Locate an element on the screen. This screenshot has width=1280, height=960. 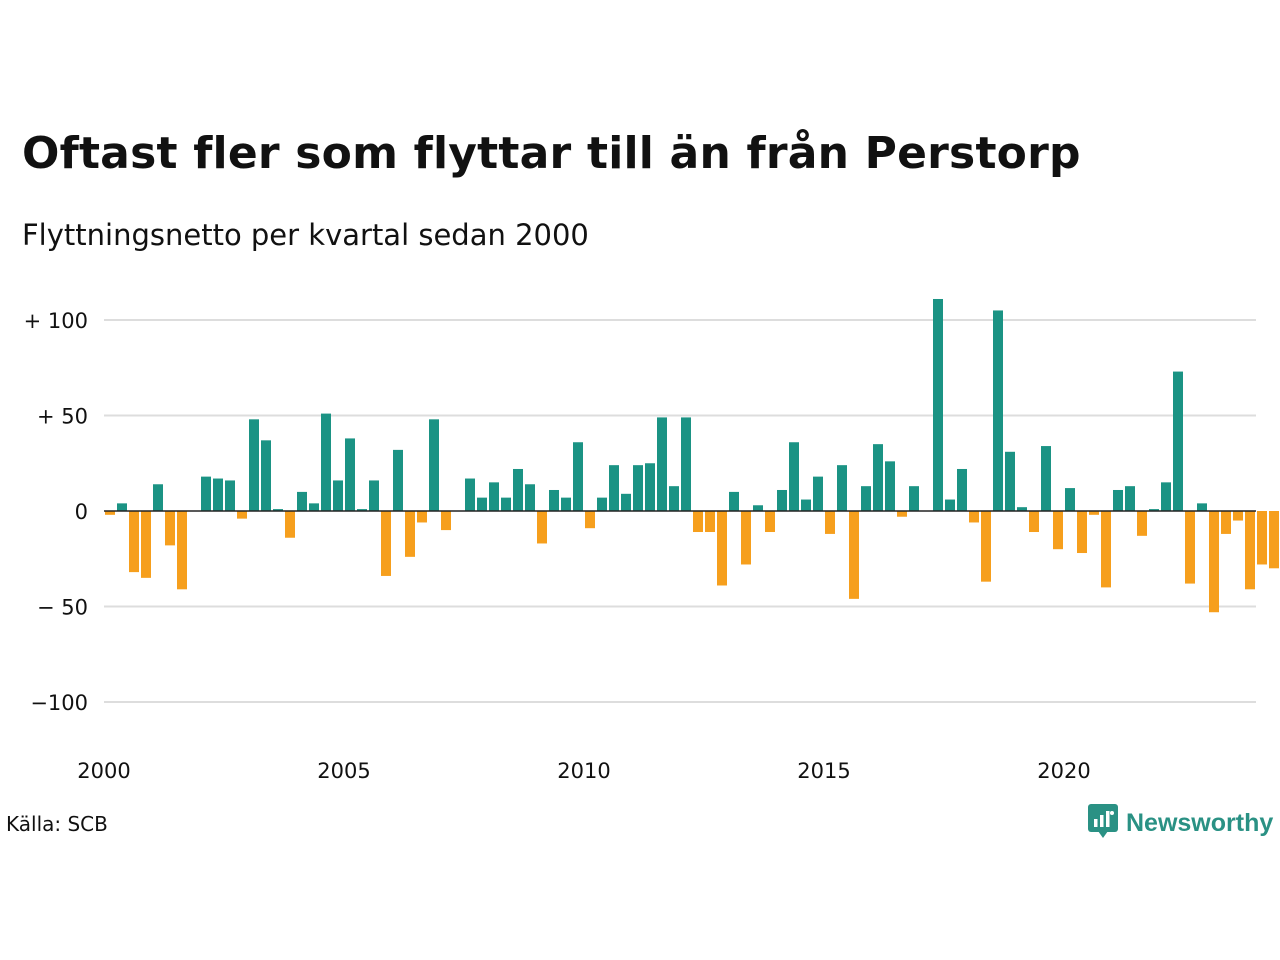
brand-name: Newsworthy is located at coordinates (1200, 822).